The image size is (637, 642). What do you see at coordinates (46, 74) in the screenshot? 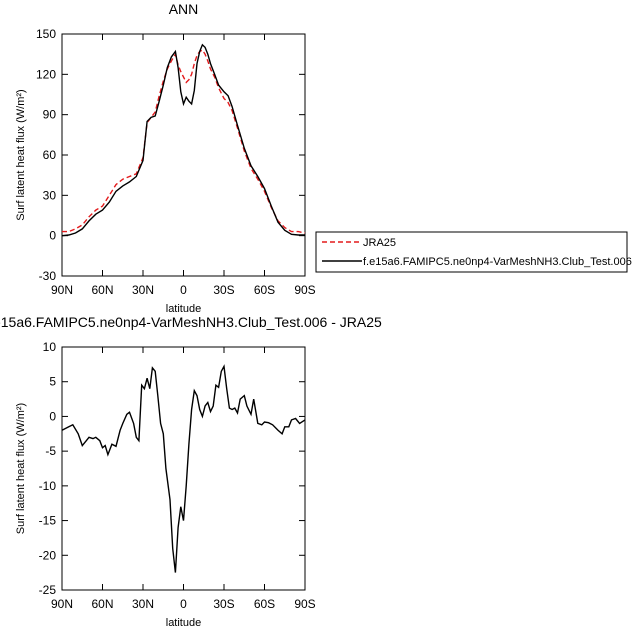
I see `y-tick-label: 120` at bounding box center [46, 74].